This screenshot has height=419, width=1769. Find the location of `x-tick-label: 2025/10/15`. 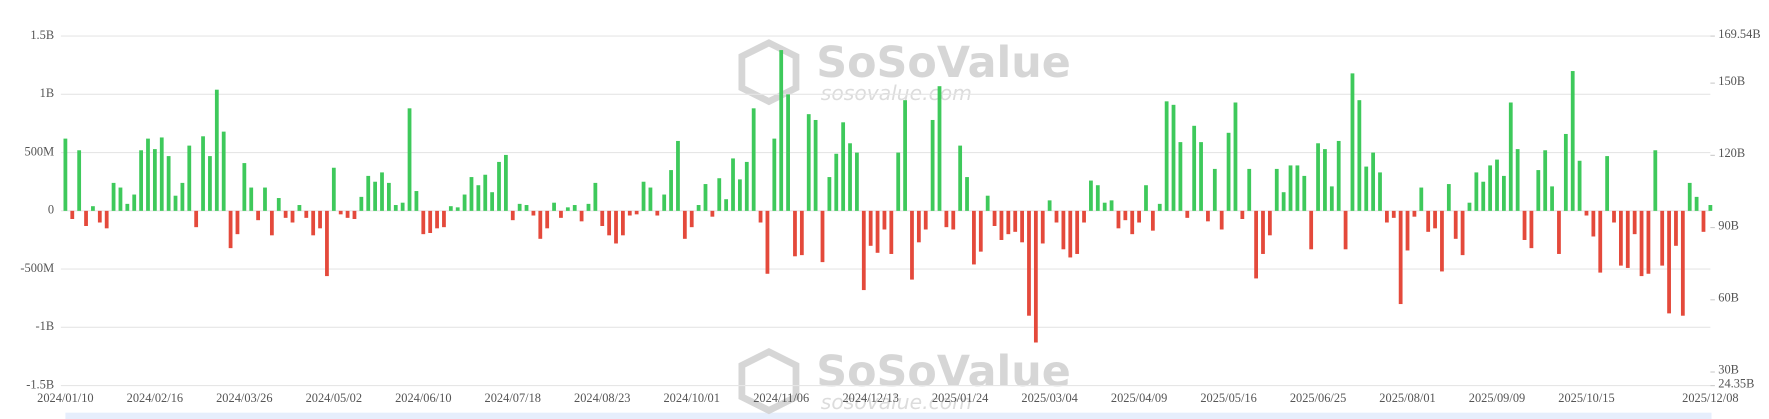

x-tick-label: 2025/10/15 is located at coordinates (1586, 398).